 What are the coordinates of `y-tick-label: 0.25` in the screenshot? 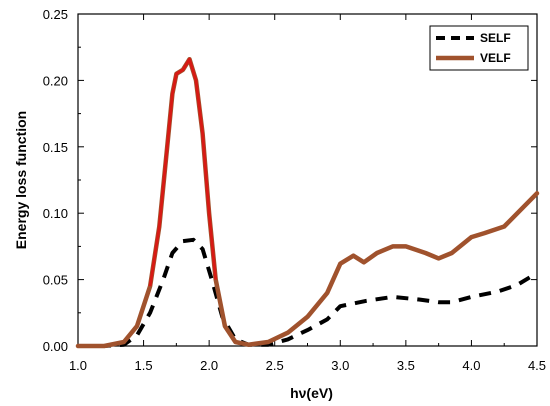 It's located at (55, 14).